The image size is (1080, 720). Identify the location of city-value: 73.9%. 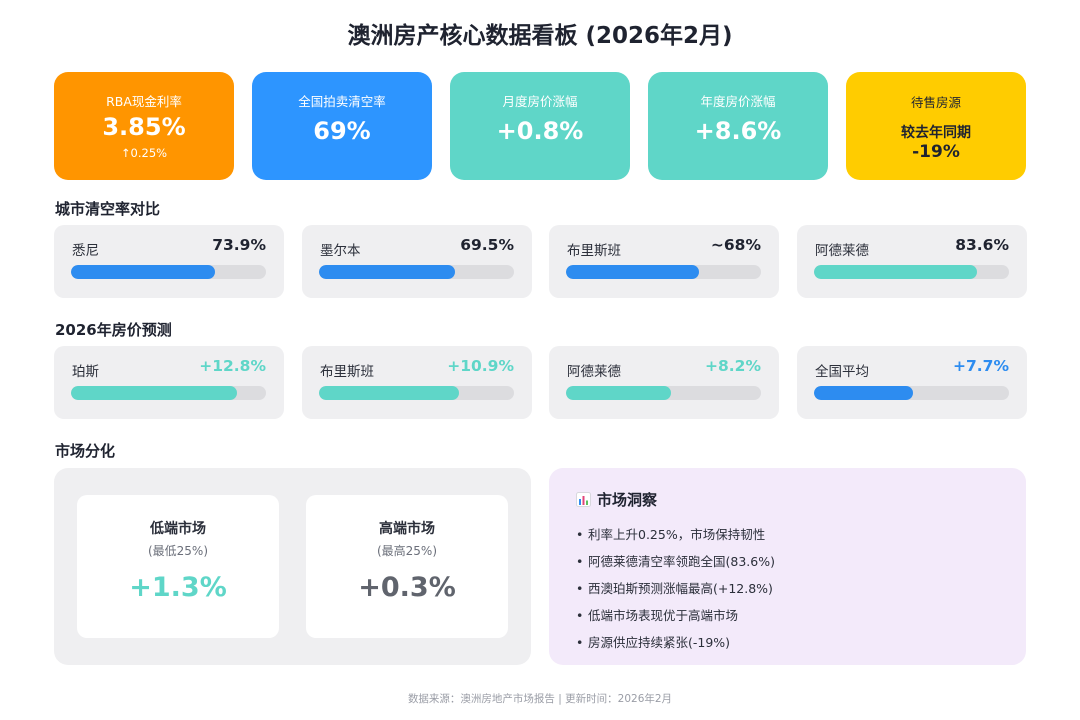
(239, 245).